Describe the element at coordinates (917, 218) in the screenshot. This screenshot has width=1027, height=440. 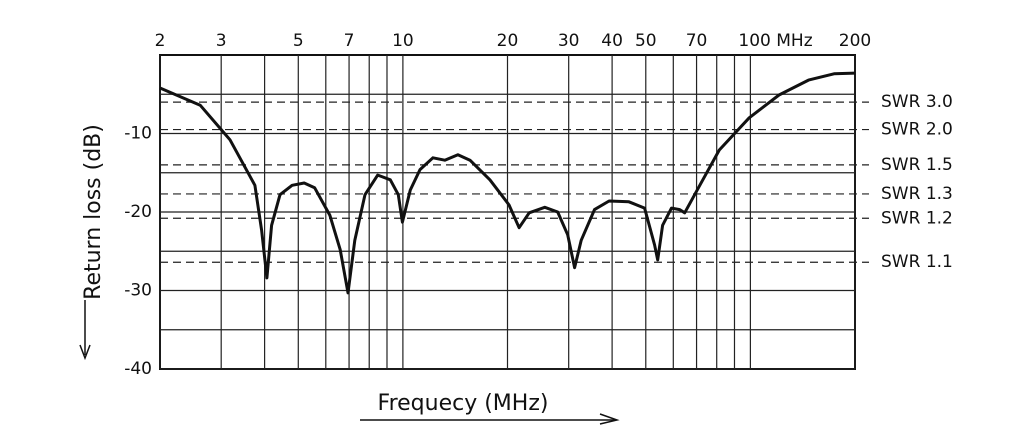
I see `swr-label: SWR 1.2` at that location.